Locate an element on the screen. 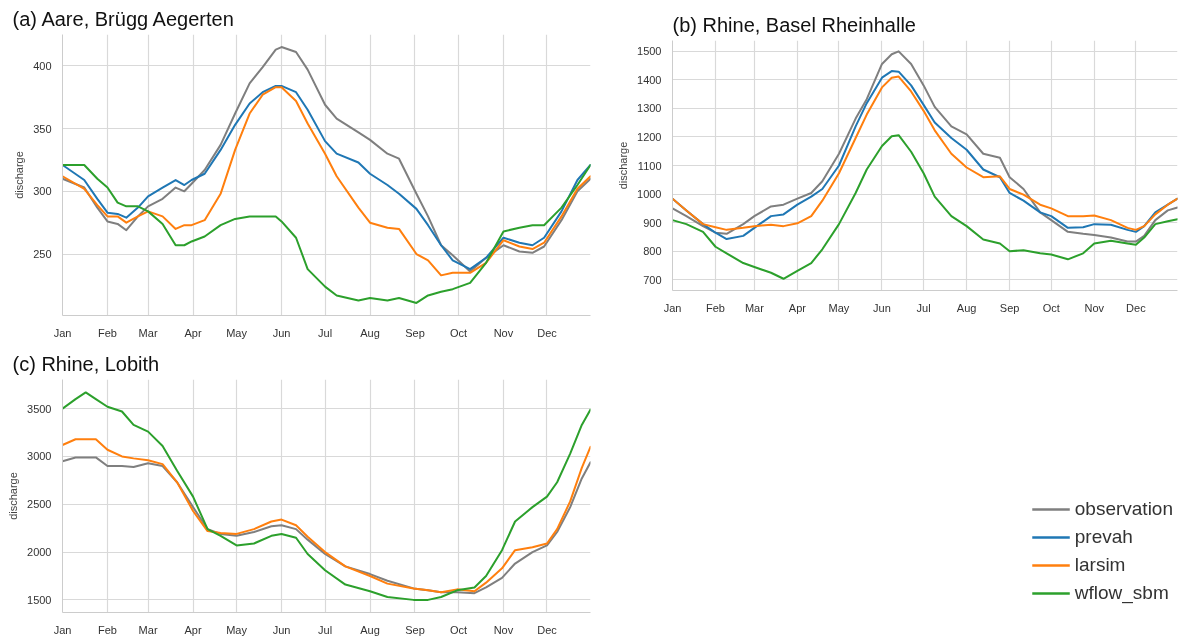 The width and height of the screenshot is (1195, 642). y-tick-label: 250 is located at coordinates (42, 254).